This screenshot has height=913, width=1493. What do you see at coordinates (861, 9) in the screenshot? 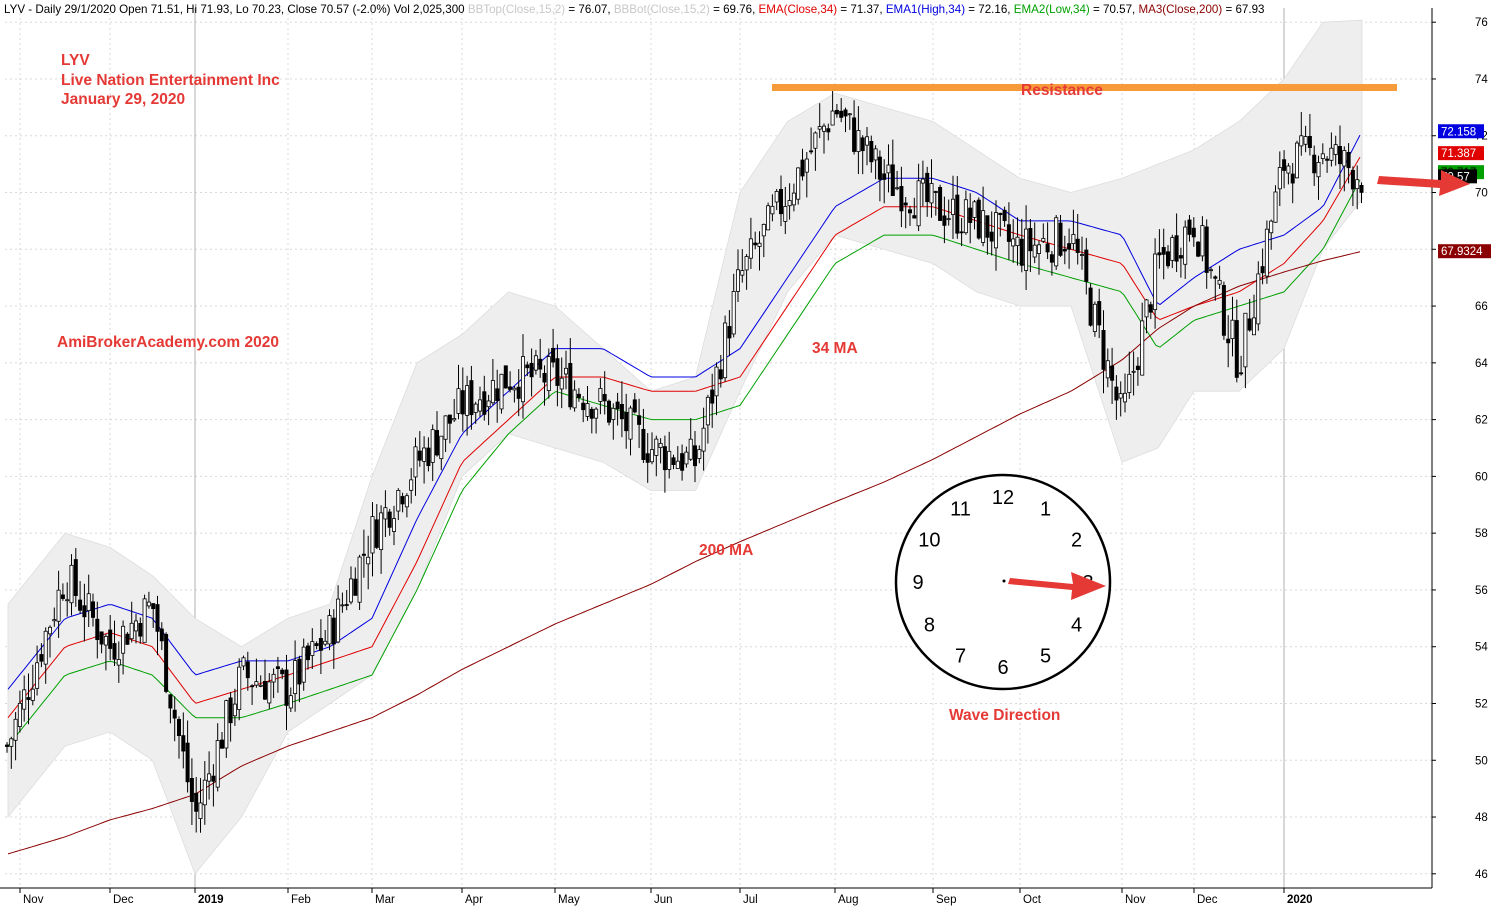
I see `header-segment: = 71.37,` at bounding box center [861, 9].